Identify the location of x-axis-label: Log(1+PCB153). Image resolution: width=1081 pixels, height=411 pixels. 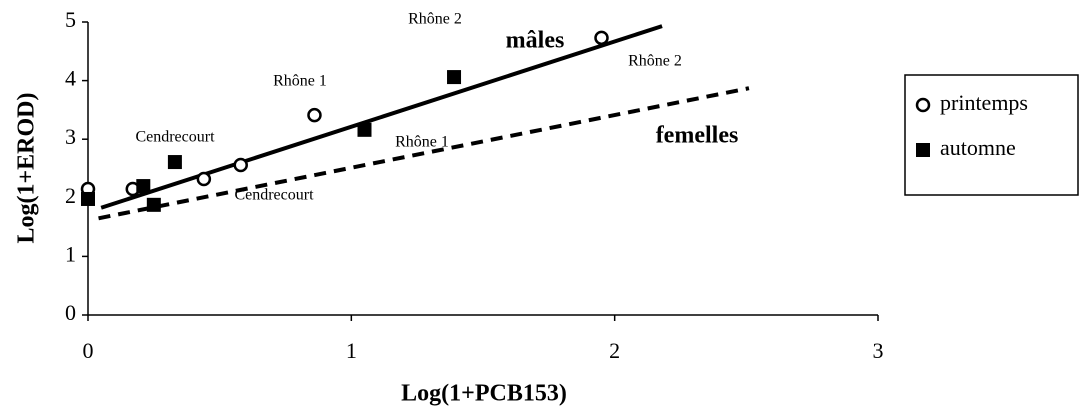
(484, 394).